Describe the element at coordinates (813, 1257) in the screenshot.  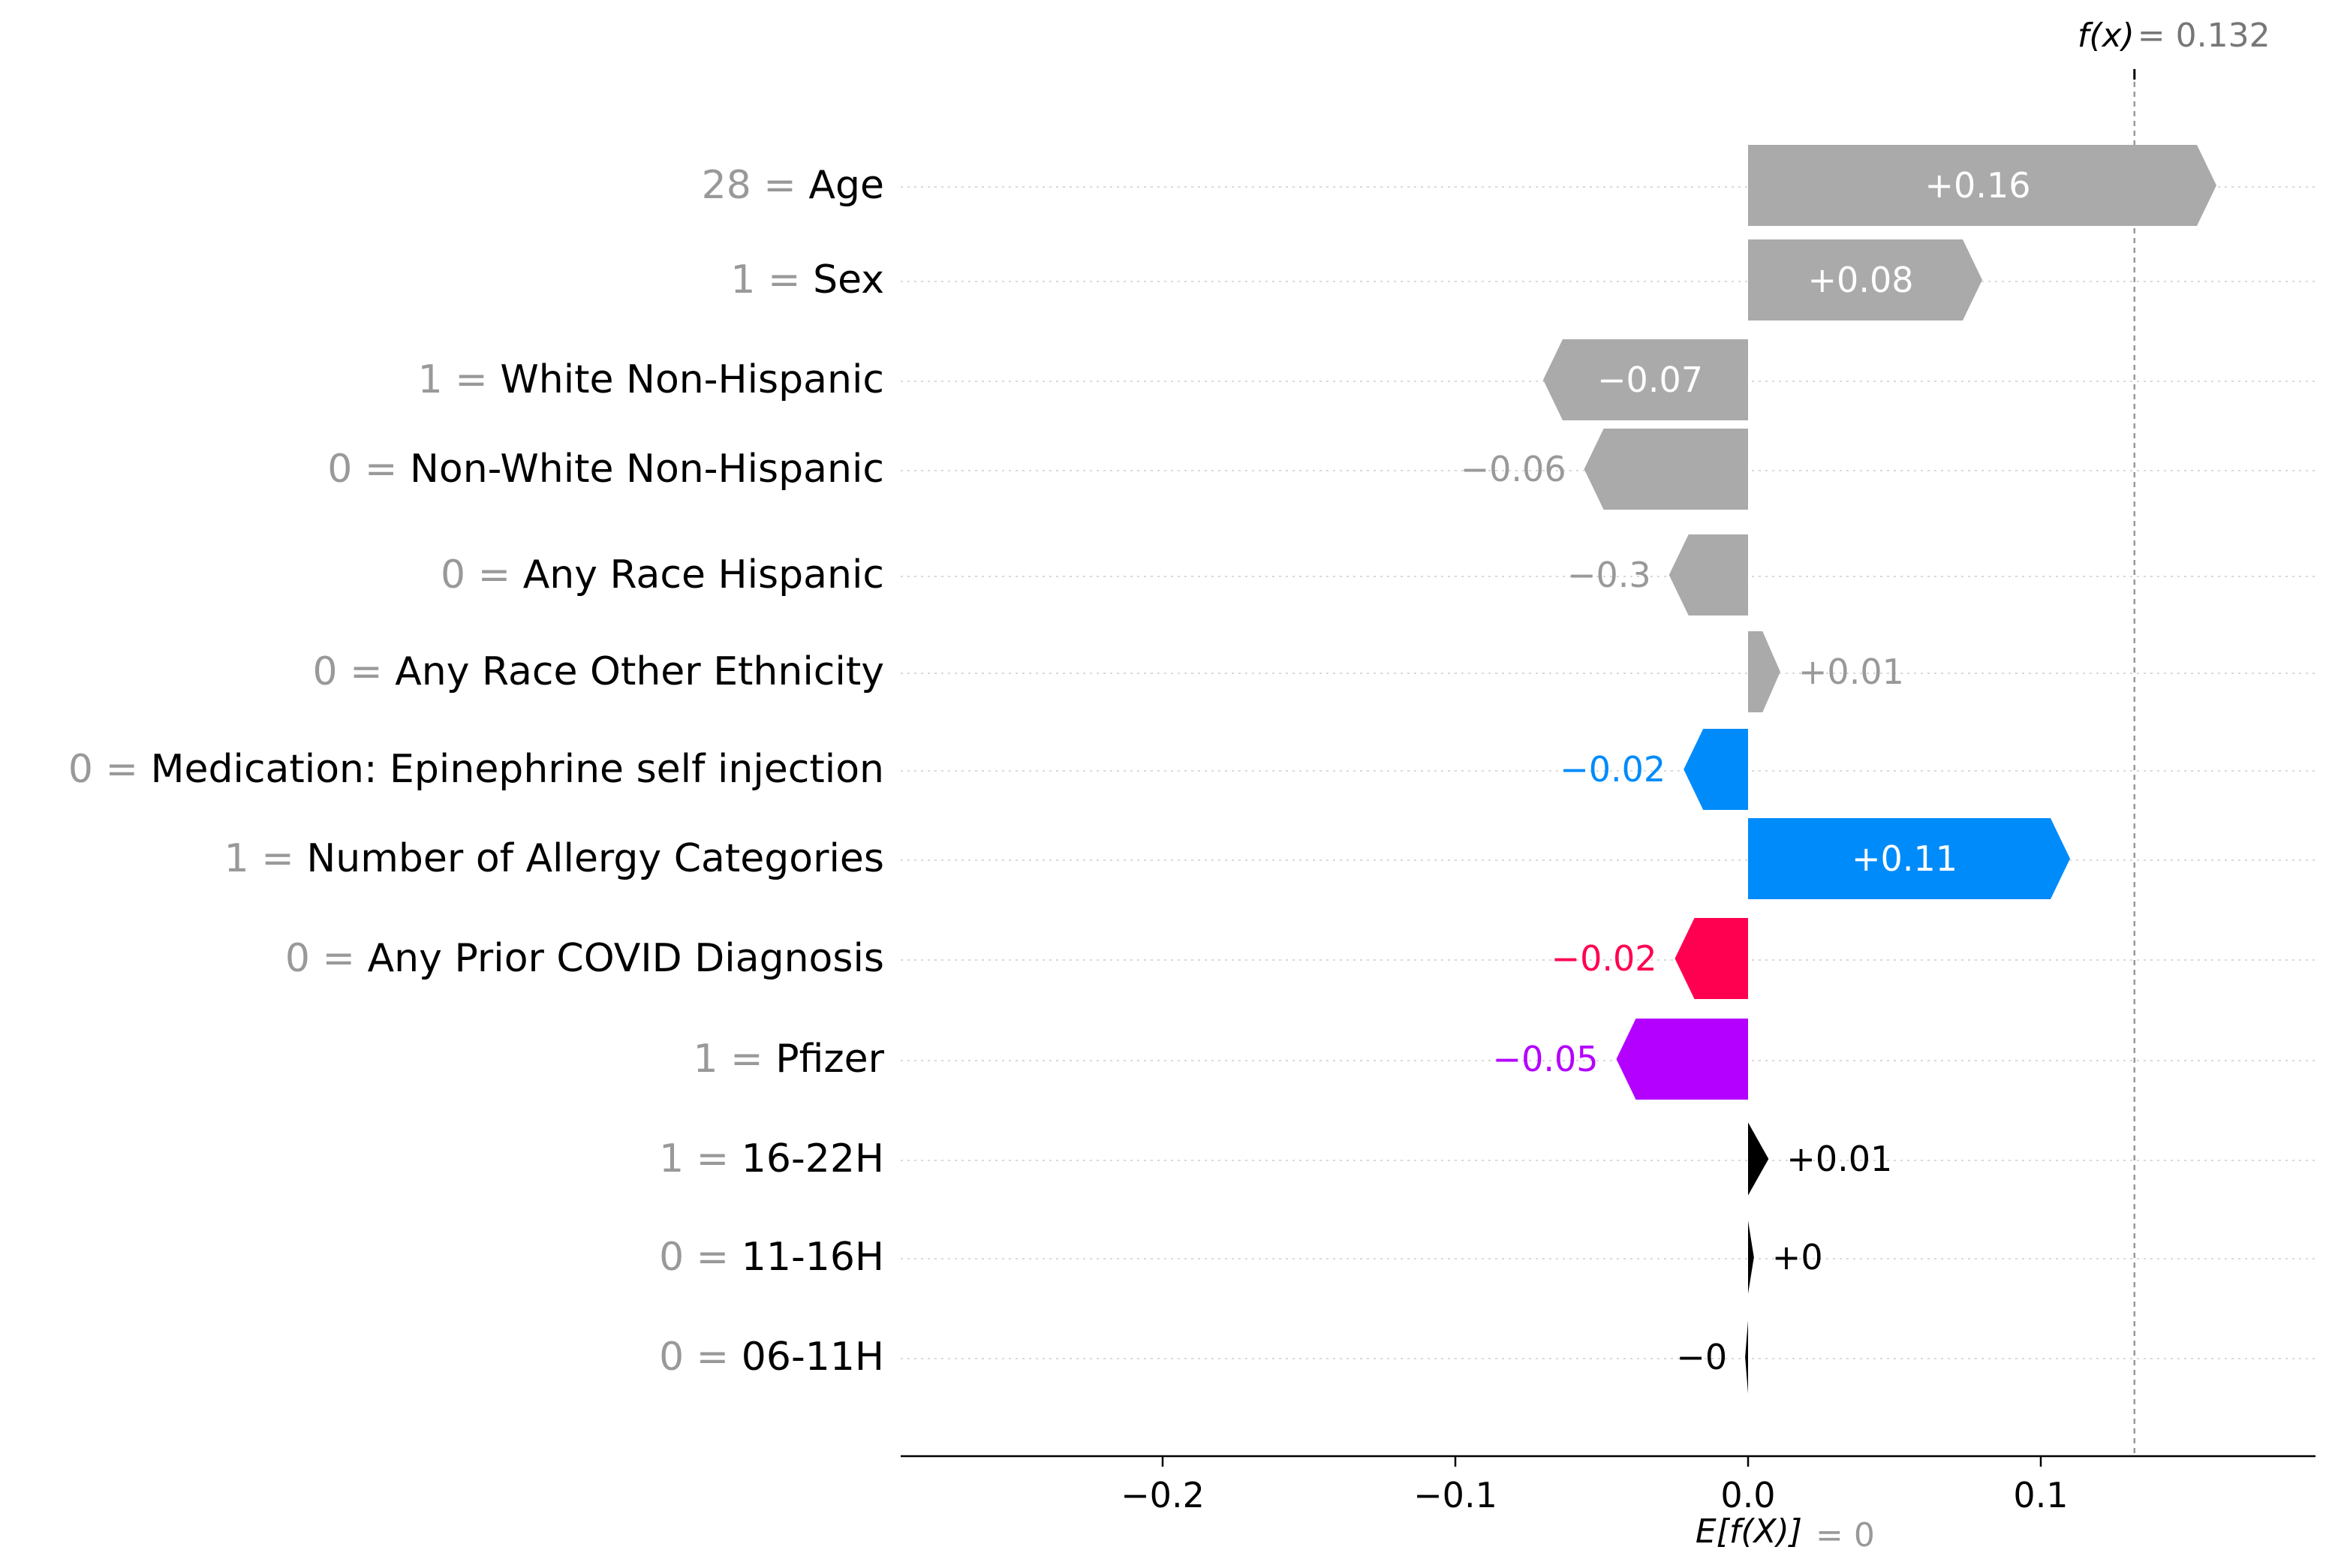
I see `feature-name: 11-16H` at that location.